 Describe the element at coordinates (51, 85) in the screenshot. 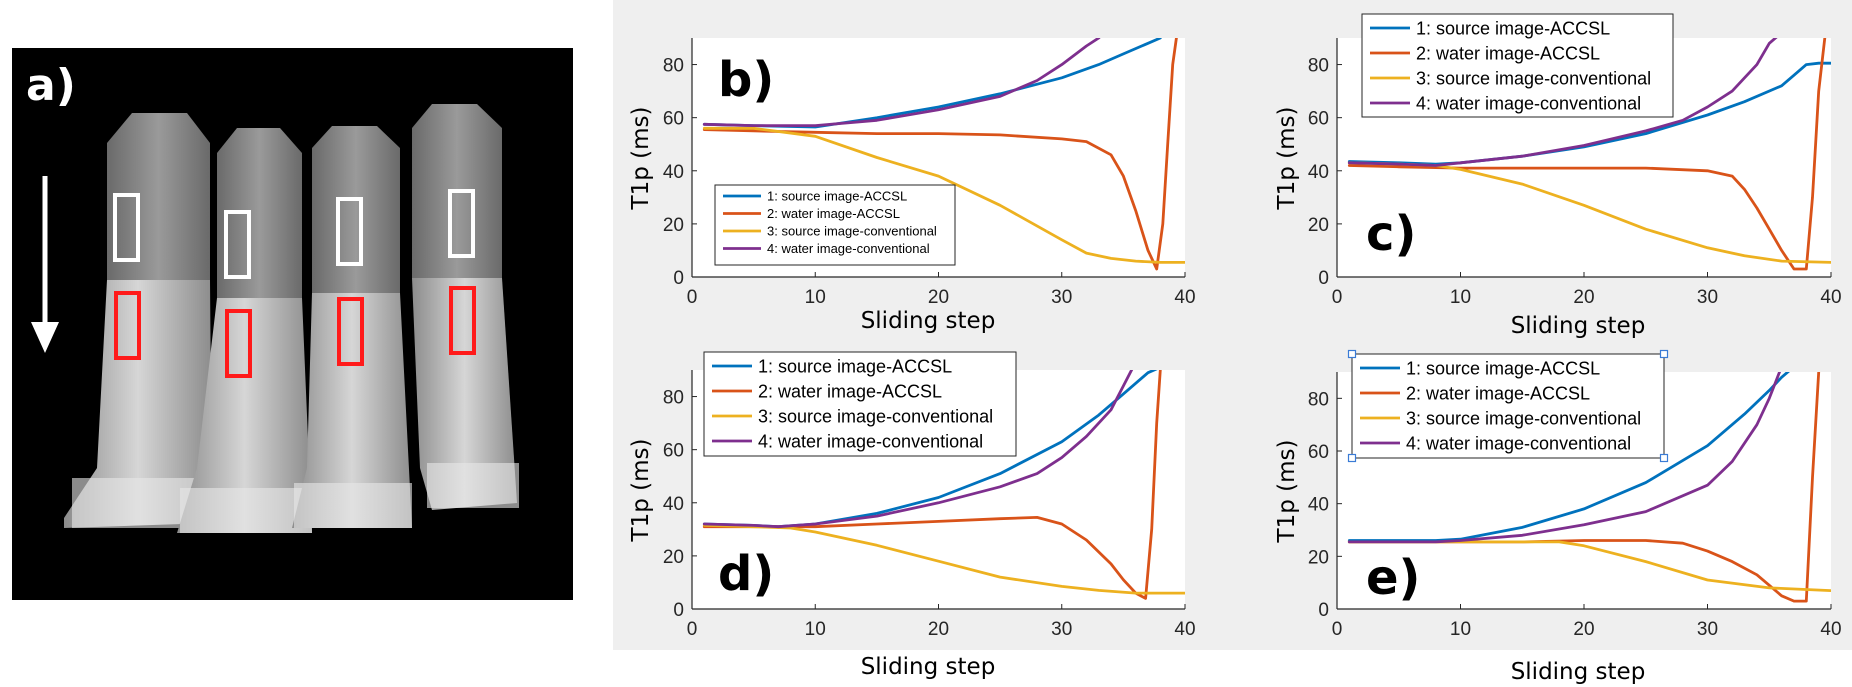

I see `panel-a-label: a)` at that location.